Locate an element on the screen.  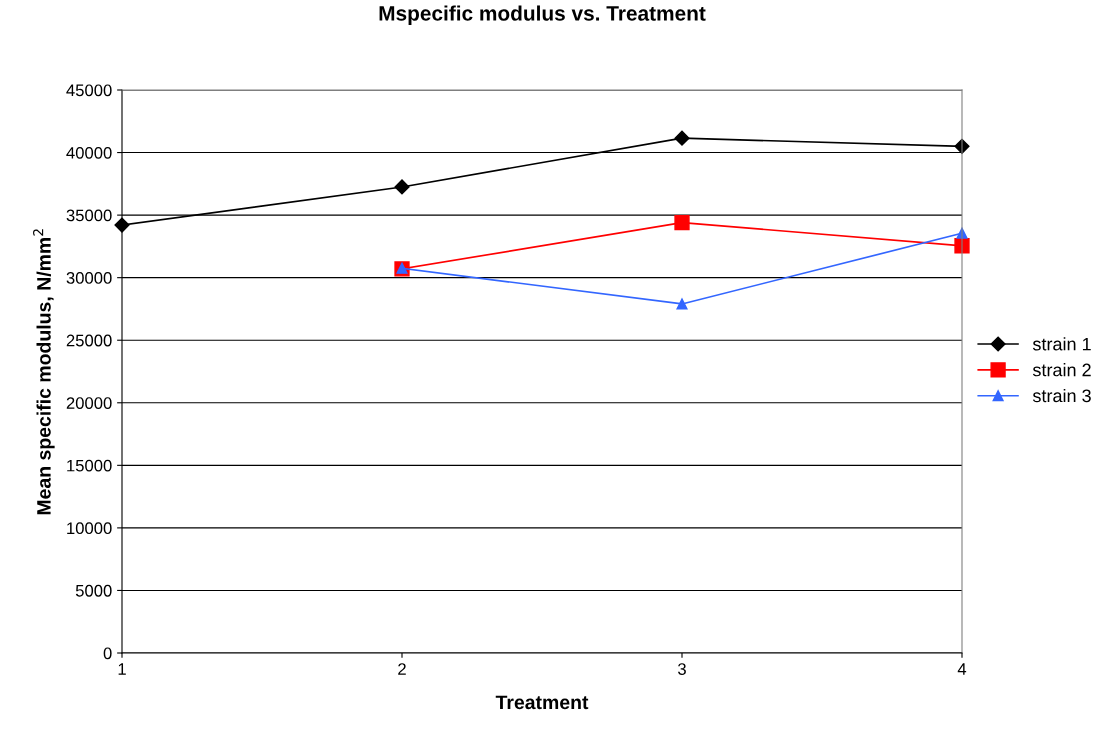
x-tick-label: 1 is located at coordinates (122, 669).